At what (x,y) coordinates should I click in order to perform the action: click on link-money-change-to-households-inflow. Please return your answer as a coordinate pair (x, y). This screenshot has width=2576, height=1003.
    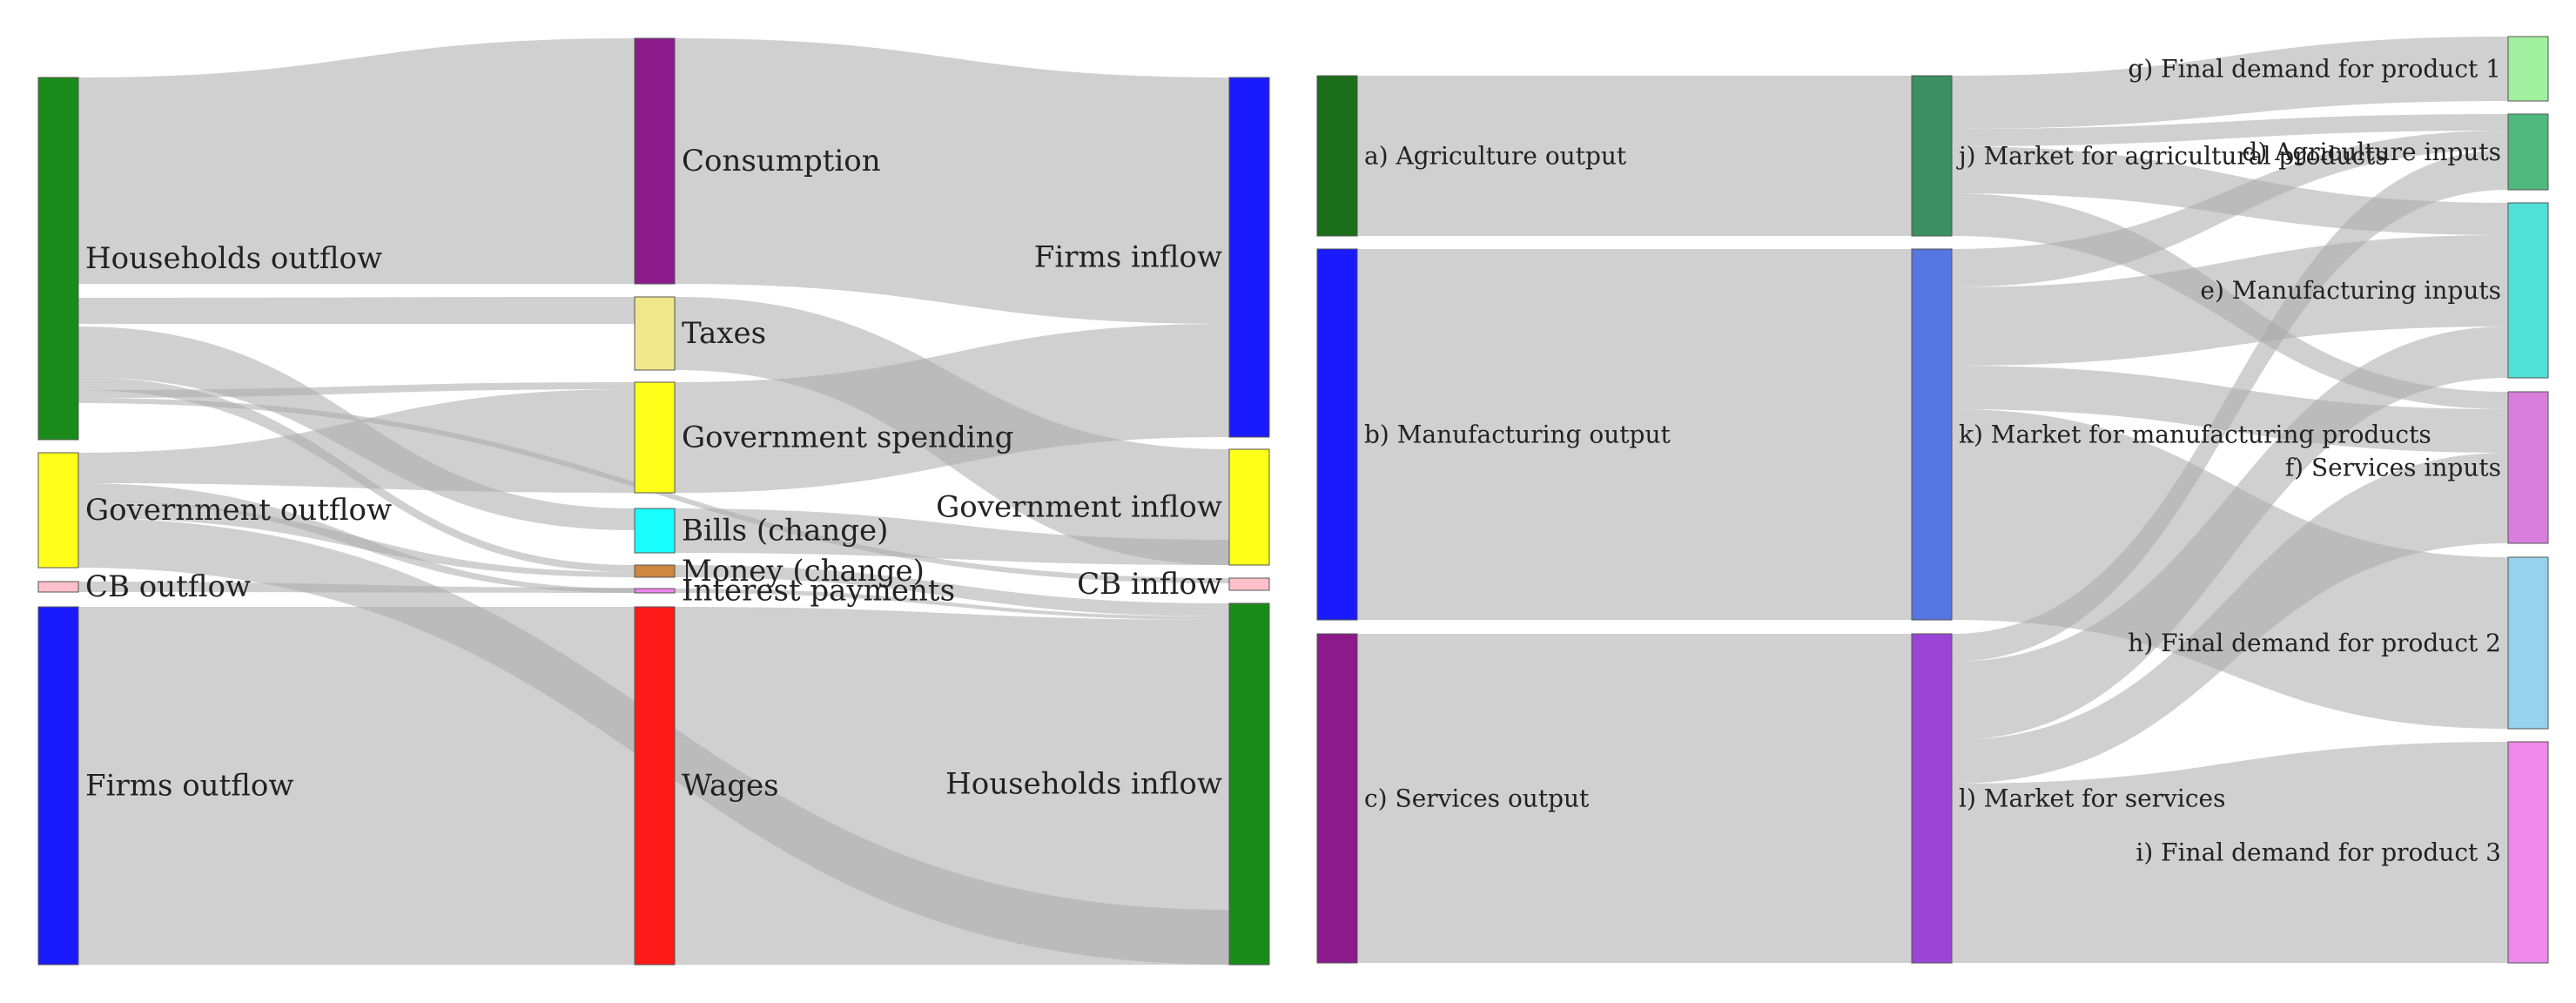
    Looking at the image, I should click on (952, 591).